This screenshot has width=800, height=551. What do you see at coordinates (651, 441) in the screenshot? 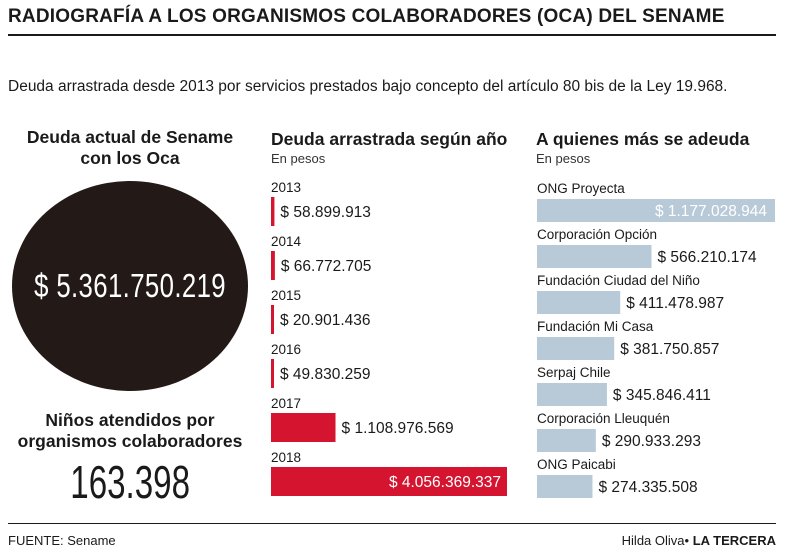
I see `creditor-value-label: $ 290.933.293` at bounding box center [651, 441].